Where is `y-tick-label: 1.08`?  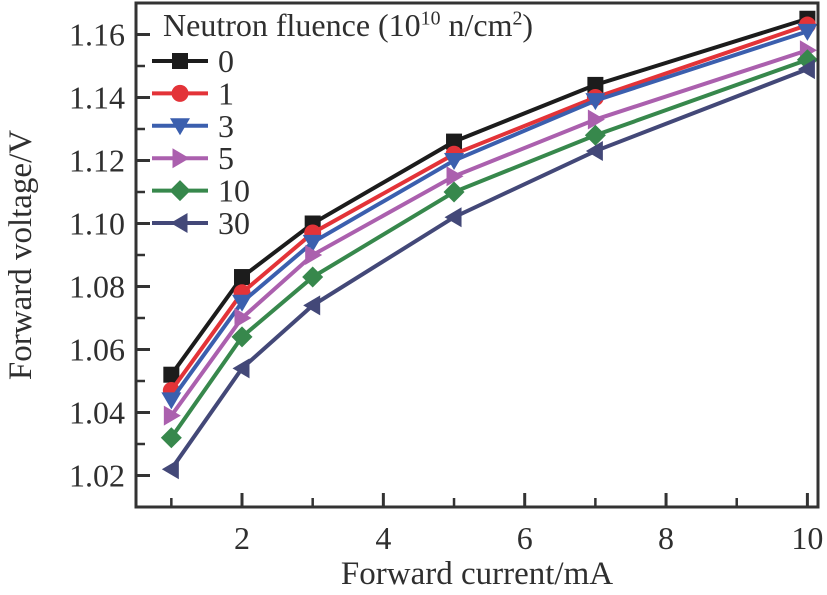
y-tick-label: 1.08 is located at coordinates (97, 287).